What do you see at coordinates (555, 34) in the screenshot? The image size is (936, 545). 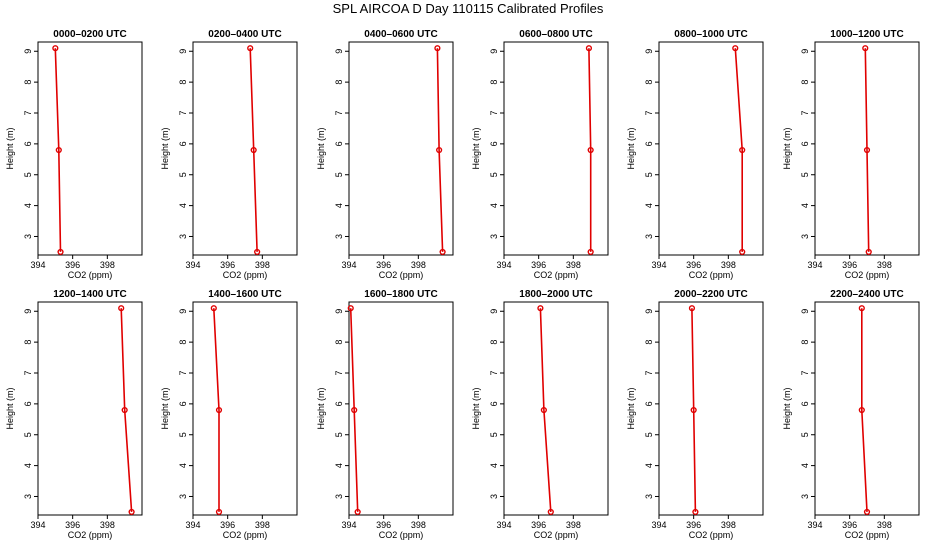 I see `panel-title: 0600–0800 UTC` at bounding box center [555, 34].